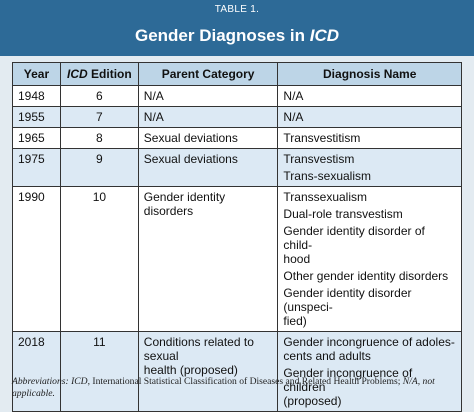 The height and width of the screenshot is (412, 474). I want to click on year-cell: 1955, so click(36, 117).